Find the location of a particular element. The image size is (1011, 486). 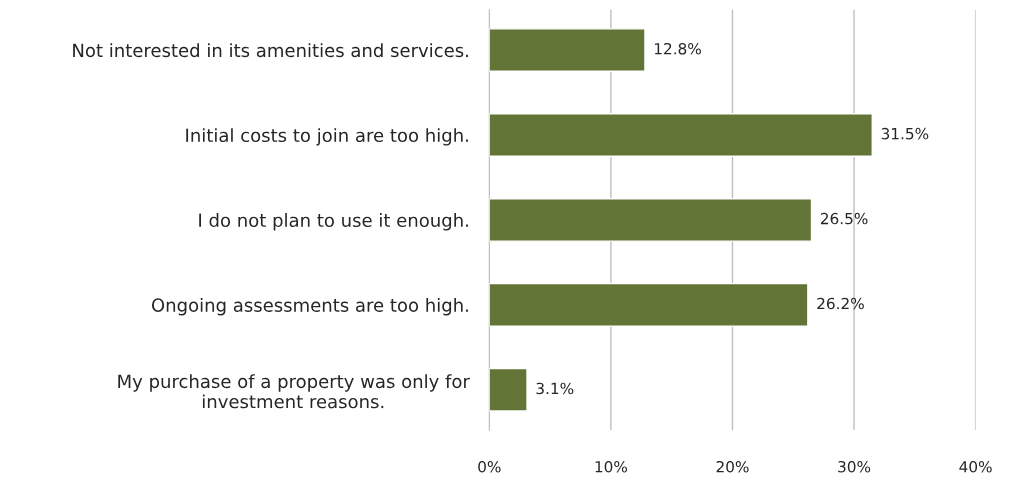

y-tick-label: Not interested in its amenities and services. is located at coordinates (270, 50).